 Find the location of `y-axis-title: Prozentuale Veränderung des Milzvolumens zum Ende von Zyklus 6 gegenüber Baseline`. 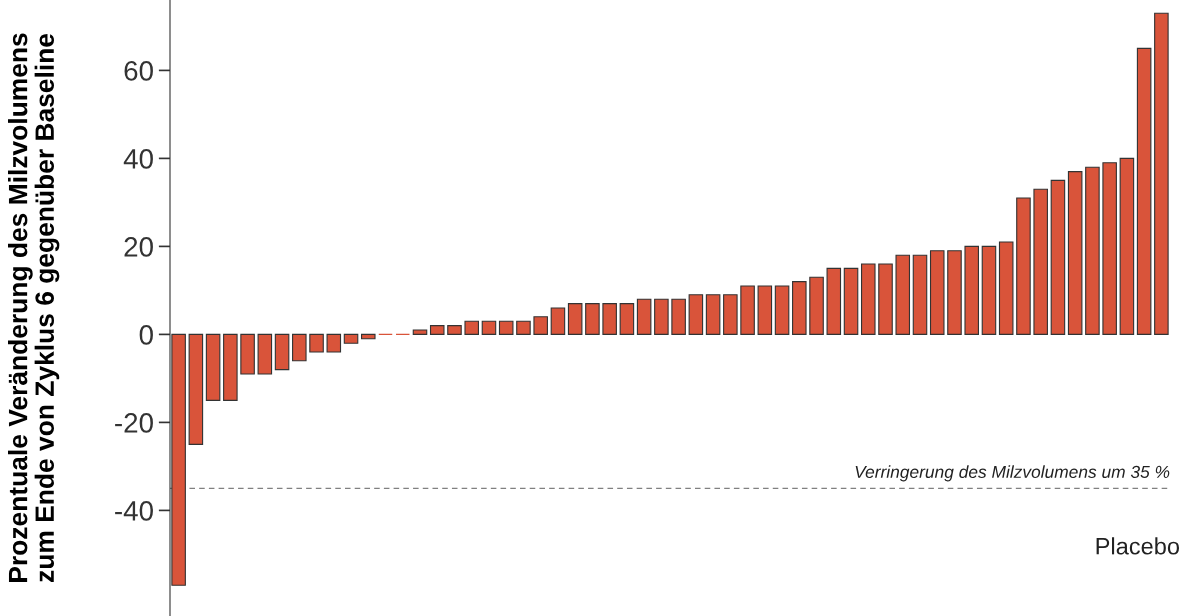

y-axis-title: Prozentuale Veränderung des Milzvolumens zum Ende von Zyklus 6 gegenüber Baseline is located at coordinates (34, 307).